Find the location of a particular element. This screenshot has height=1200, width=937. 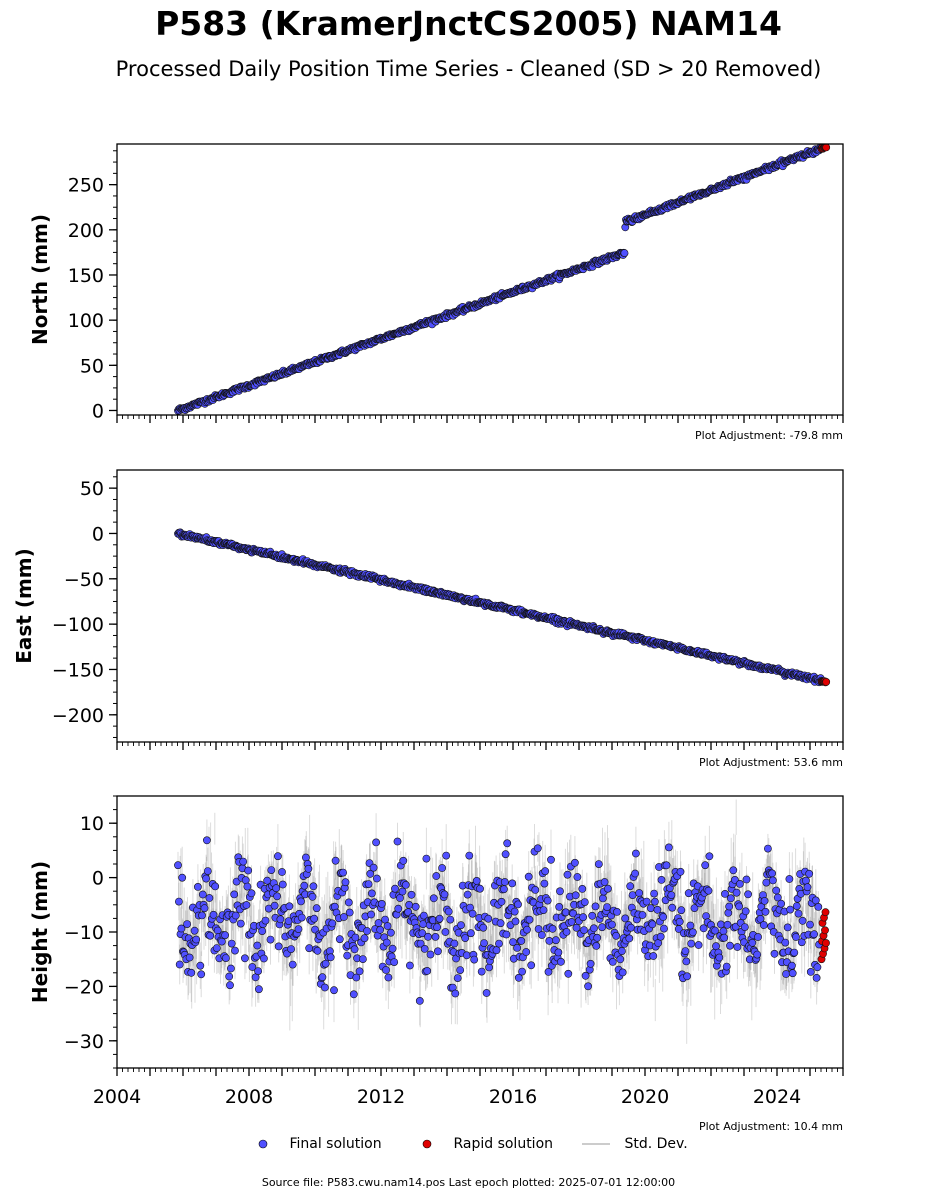

plot-area is located at coordinates (502, 921).